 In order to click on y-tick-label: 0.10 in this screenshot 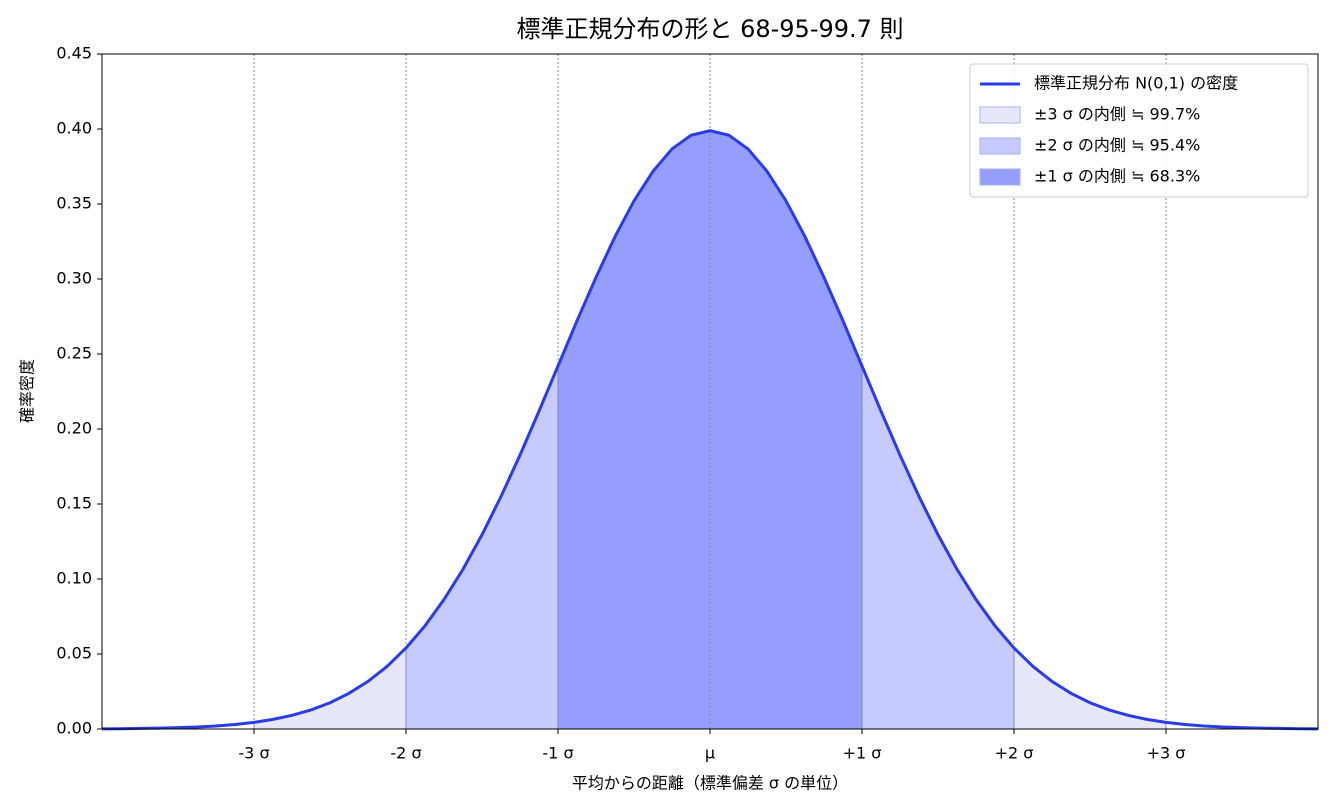, I will do `click(74, 578)`.